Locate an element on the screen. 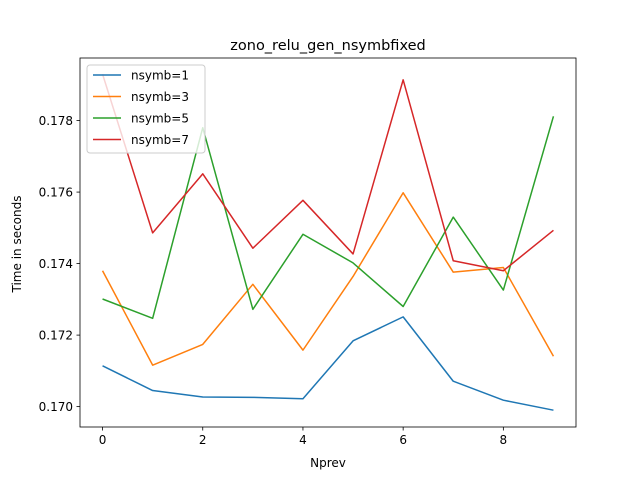  legend-label-4: nsymb=7 is located at coordinates (160, 140).